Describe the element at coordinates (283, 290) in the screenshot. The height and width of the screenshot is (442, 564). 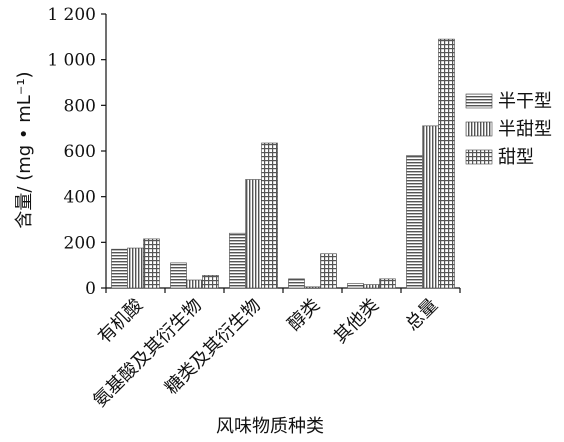
I see `x-ticks` at that location.